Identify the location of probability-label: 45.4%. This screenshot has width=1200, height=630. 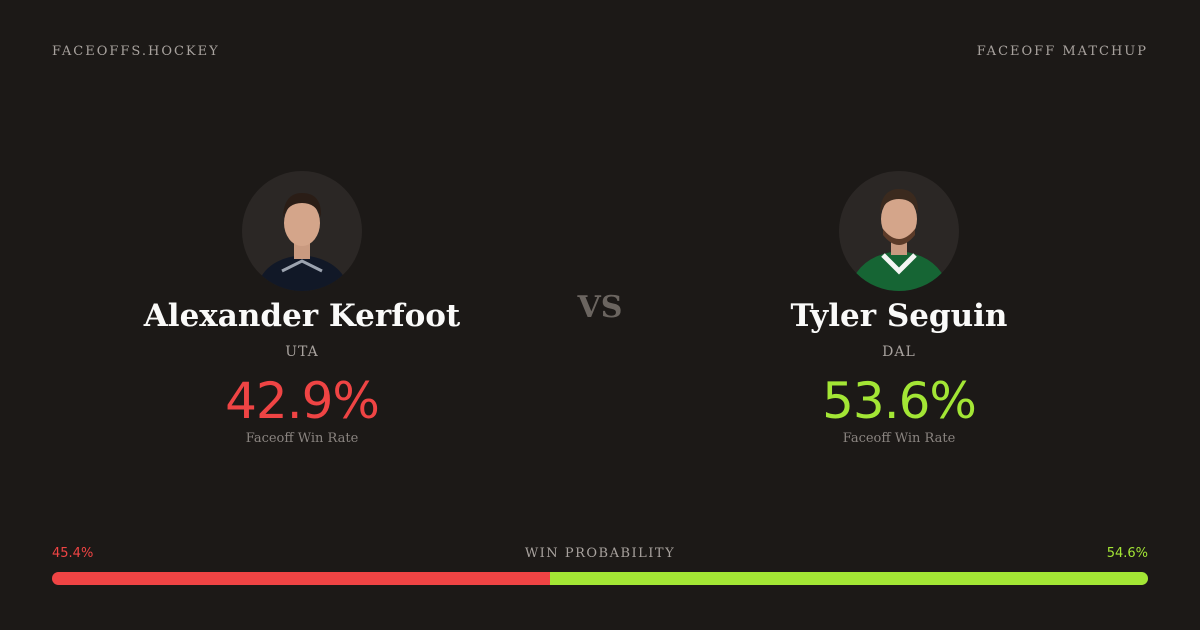
(73, 553).